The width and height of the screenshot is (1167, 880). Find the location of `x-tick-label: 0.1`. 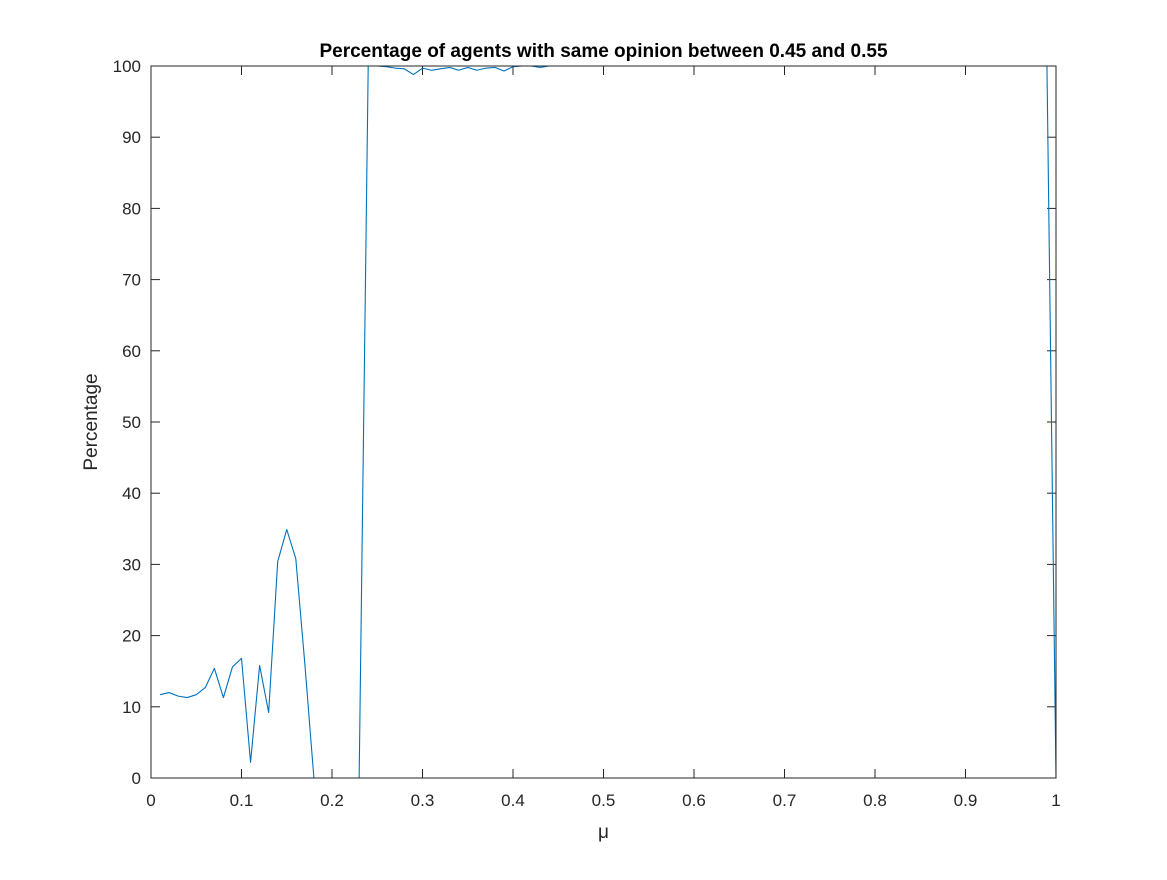

x-tick-label: 0.1 is located at coordinates (242, 800).